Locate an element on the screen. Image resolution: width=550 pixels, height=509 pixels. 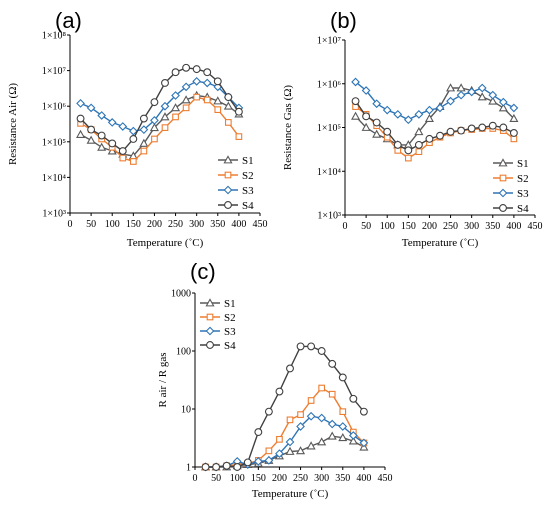
y-tick-label: 1×10⁶ is located at coordinates (54, 107).